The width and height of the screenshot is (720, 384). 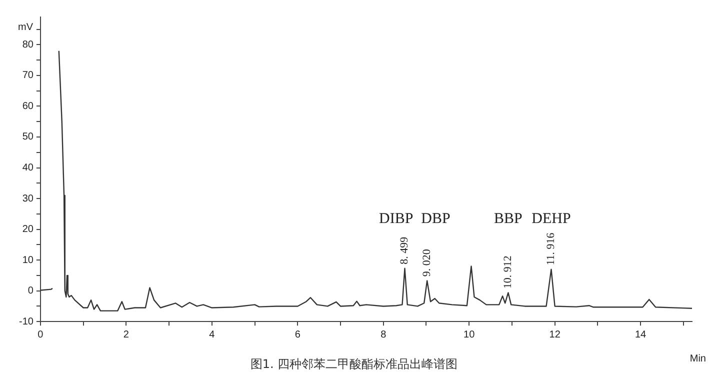 What do you see at coordinates (28, 106) in the screenshot?
I see `y-tick-label: 60` at bounding box center [28, 106].